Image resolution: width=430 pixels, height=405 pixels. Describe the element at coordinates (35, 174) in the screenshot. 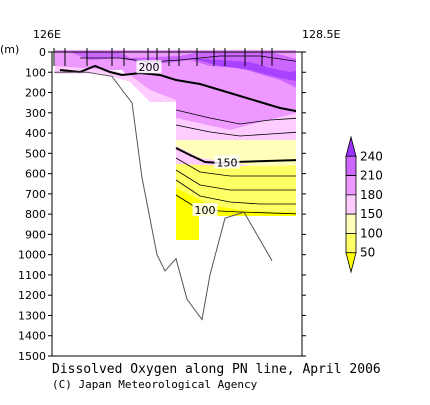

I see `y-tick-label: 600` at that location.